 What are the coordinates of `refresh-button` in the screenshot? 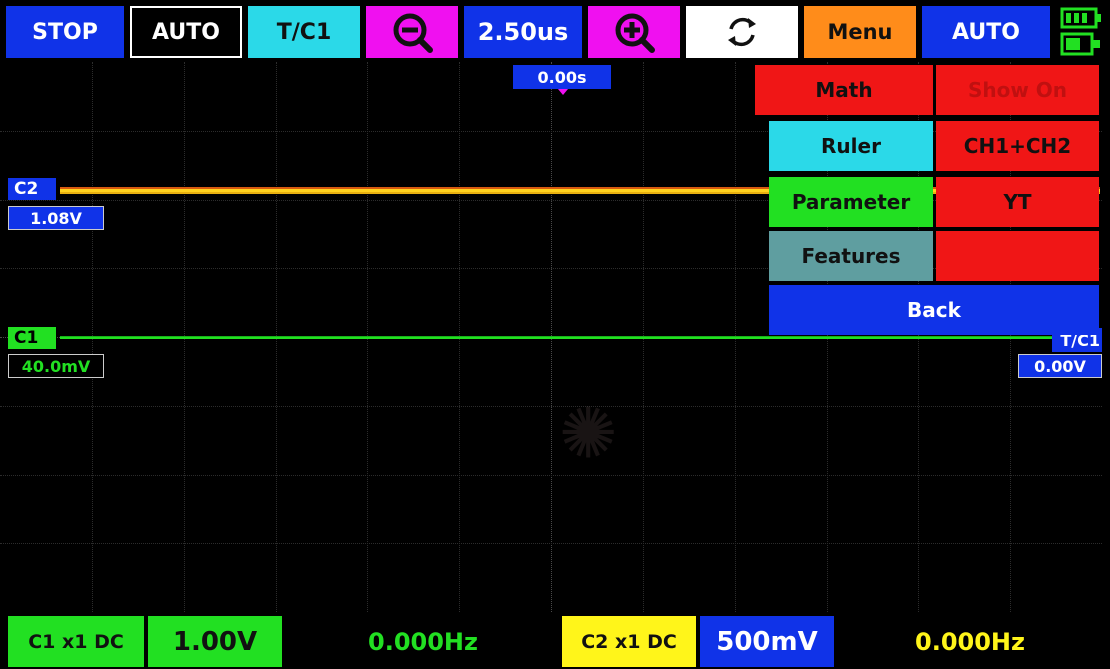 It's located at (742, 32).